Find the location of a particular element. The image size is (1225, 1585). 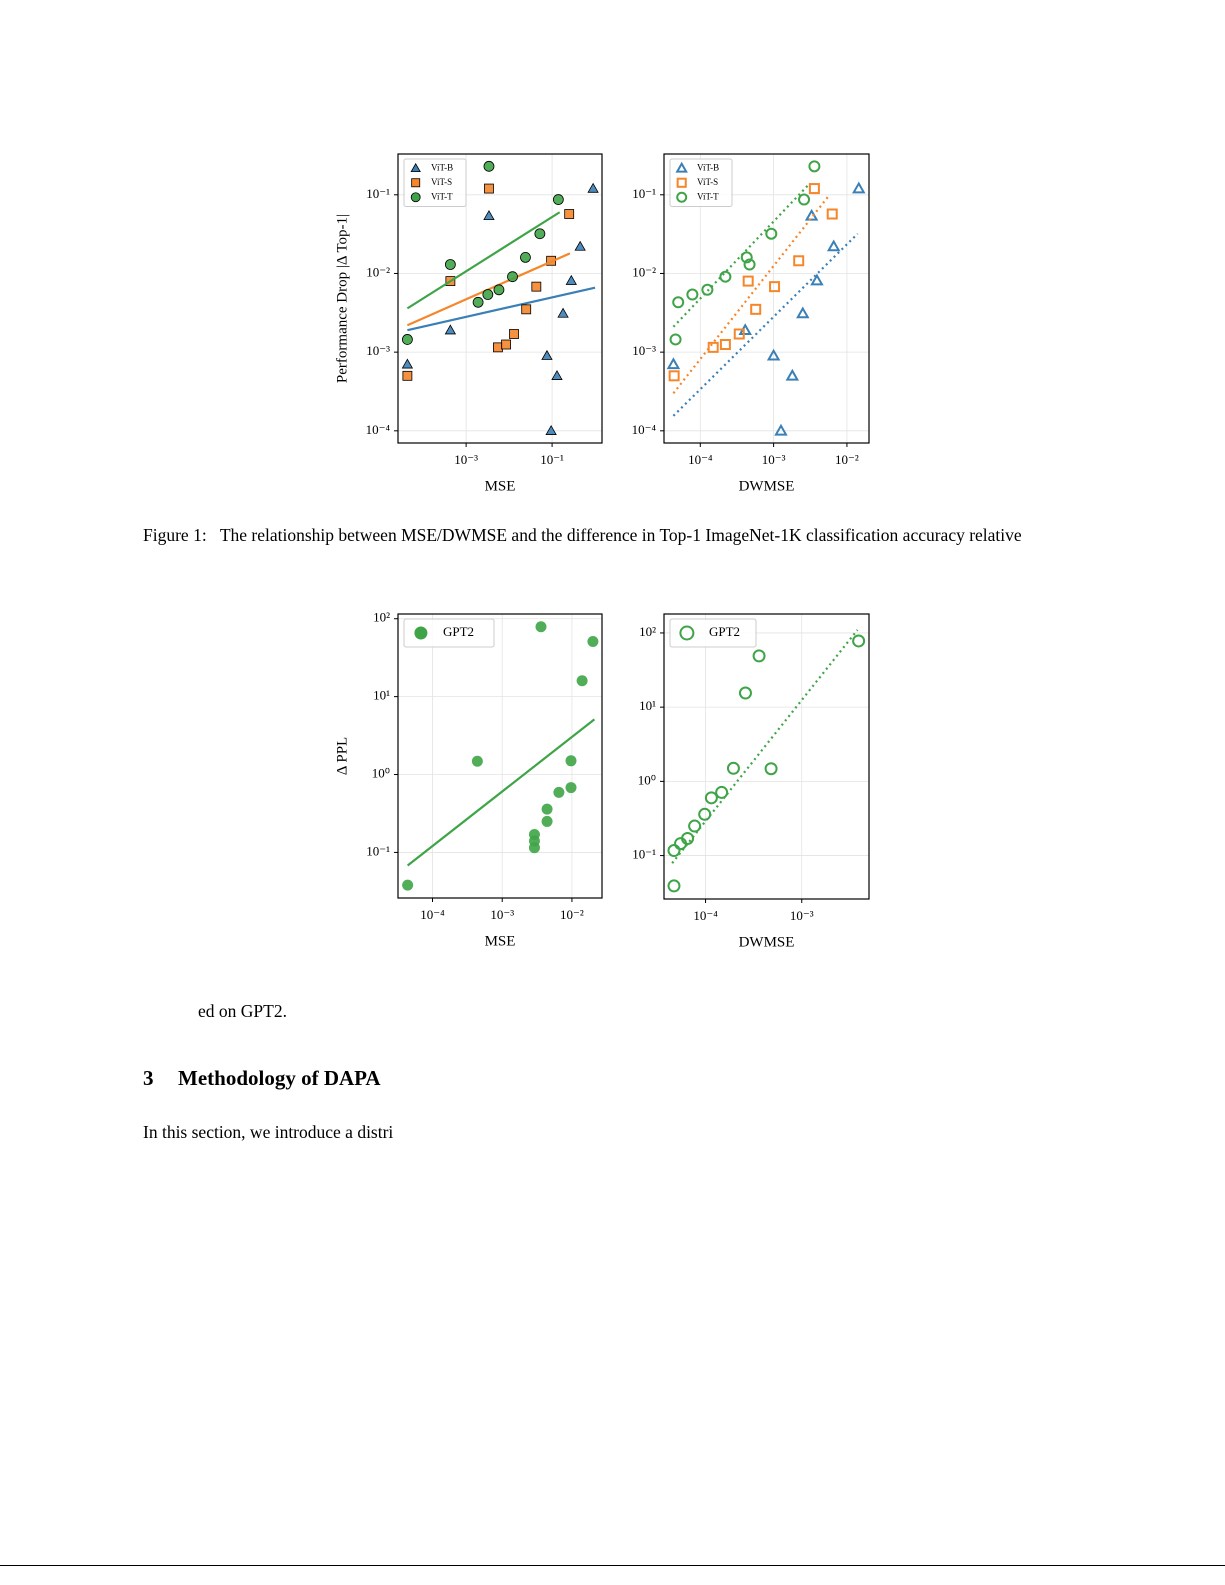

x-axis-label: DWMSE is located at coordinates (767, 486).